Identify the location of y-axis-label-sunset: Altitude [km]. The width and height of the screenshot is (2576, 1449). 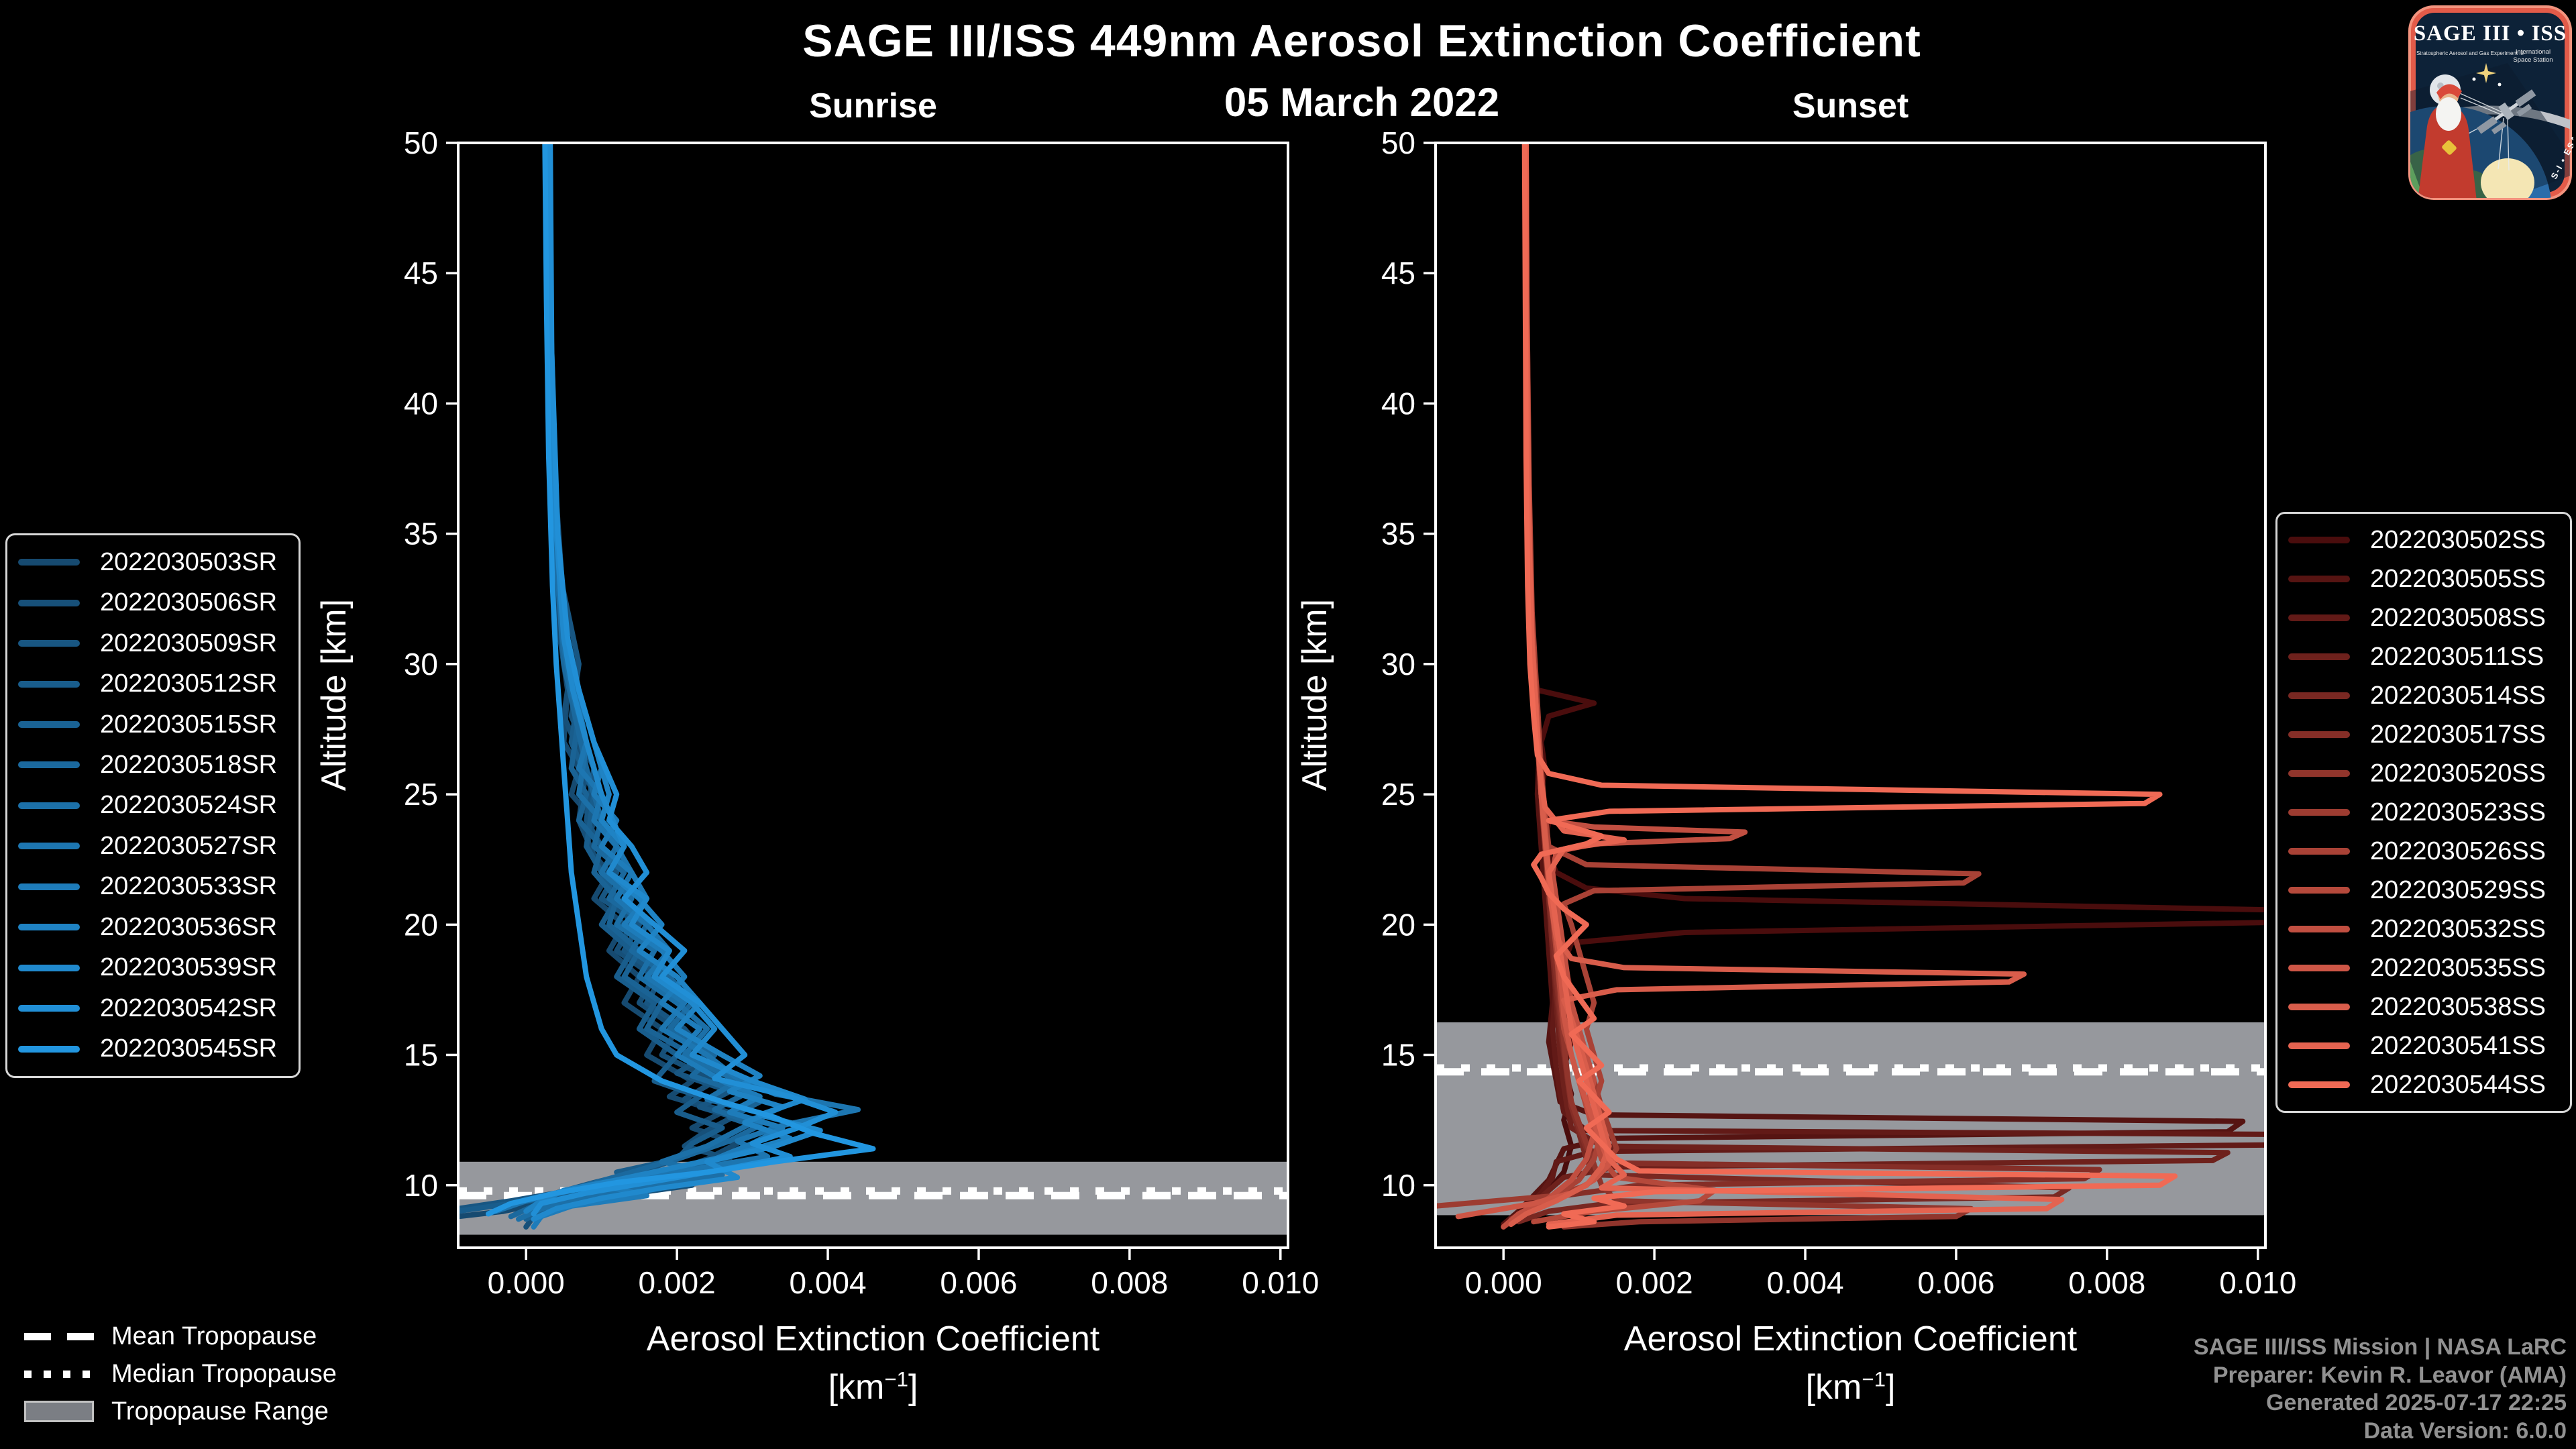
(1314, 695).